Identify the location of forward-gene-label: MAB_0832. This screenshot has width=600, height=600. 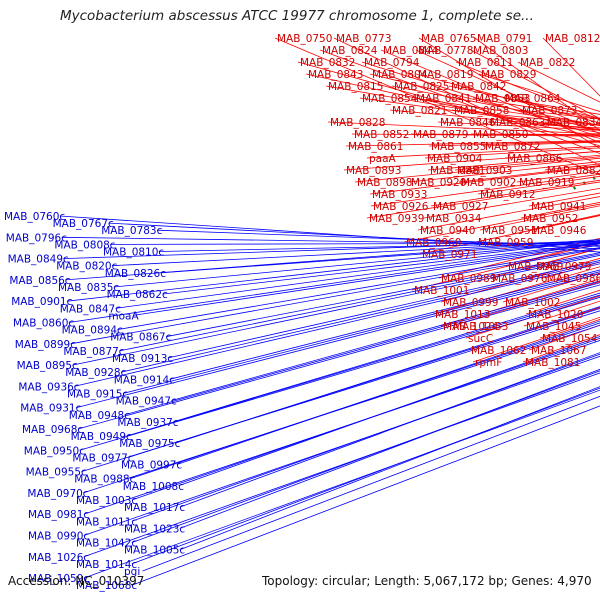
(327, 63).